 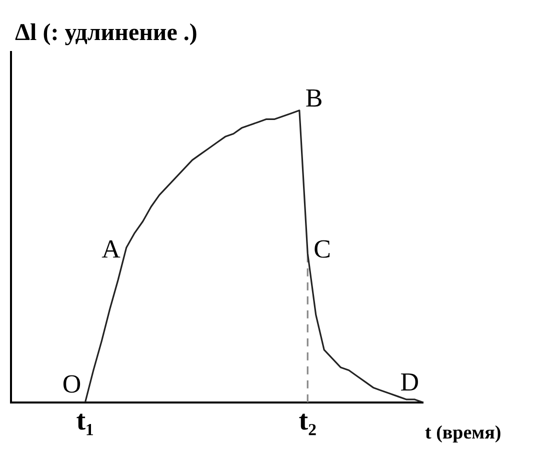 What do you see at coordinates (106, 33) in the screenshot?
I see `y-axis-title: Δl (: удлинение .)` at bounding box center [106, 33].